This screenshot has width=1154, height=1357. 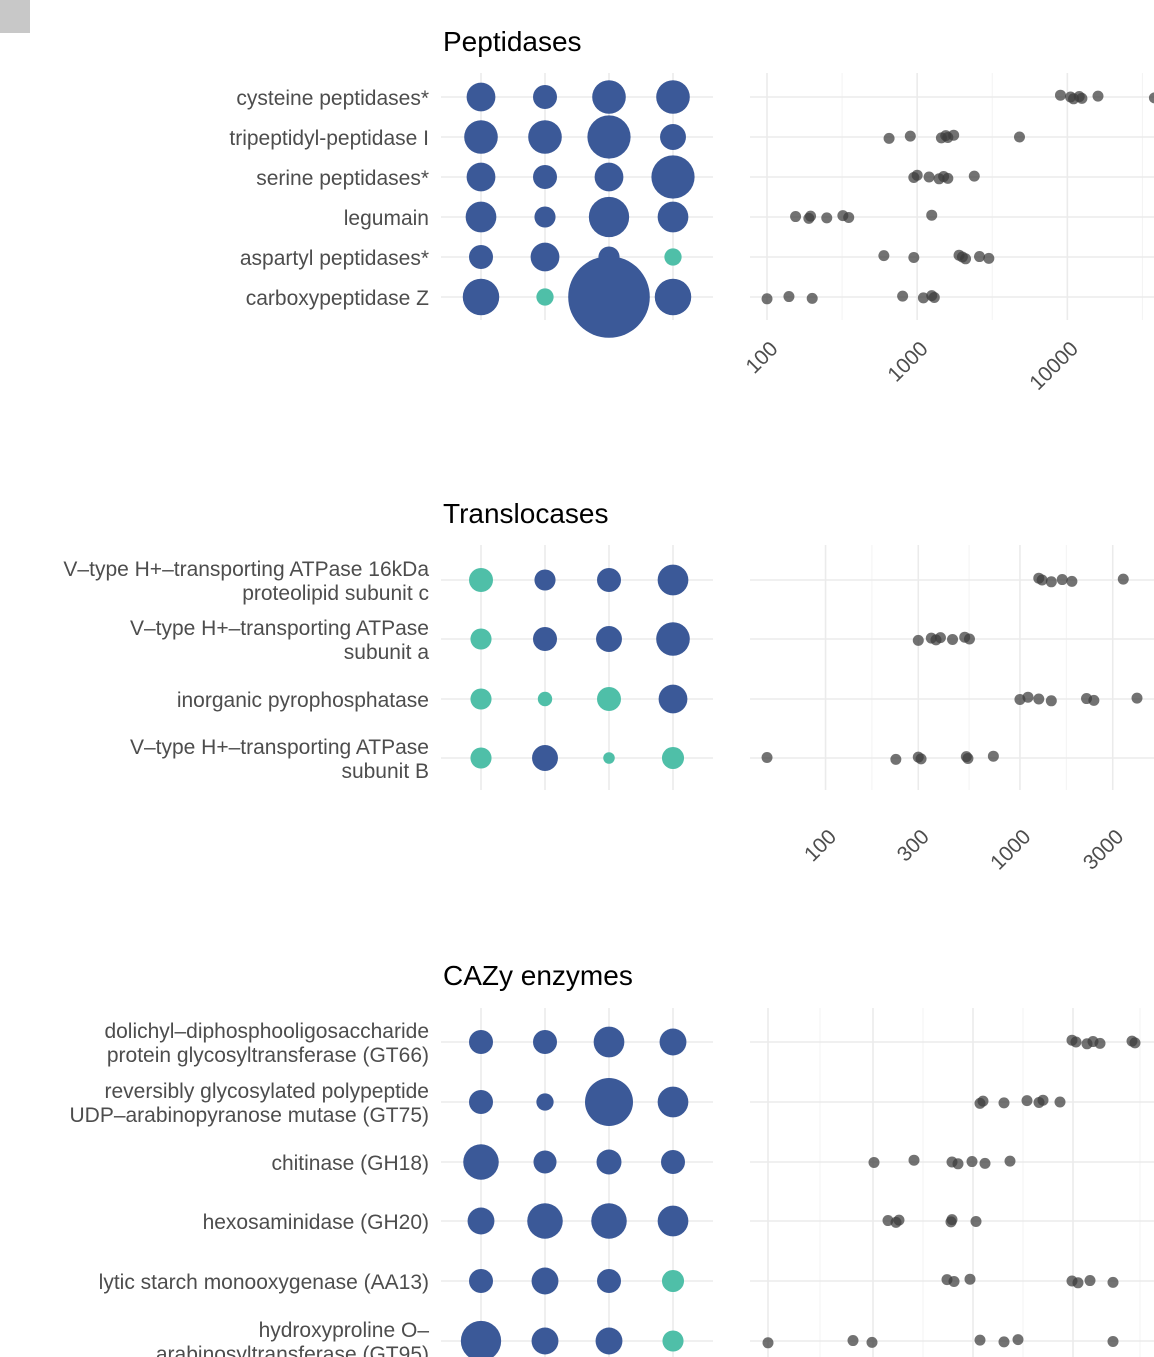 What do you see at coordinates (292, 1350) in the screenshot?
I see `row-label-line: arabinosyltransferase (GT95)` at bounding box center [292, 1350].